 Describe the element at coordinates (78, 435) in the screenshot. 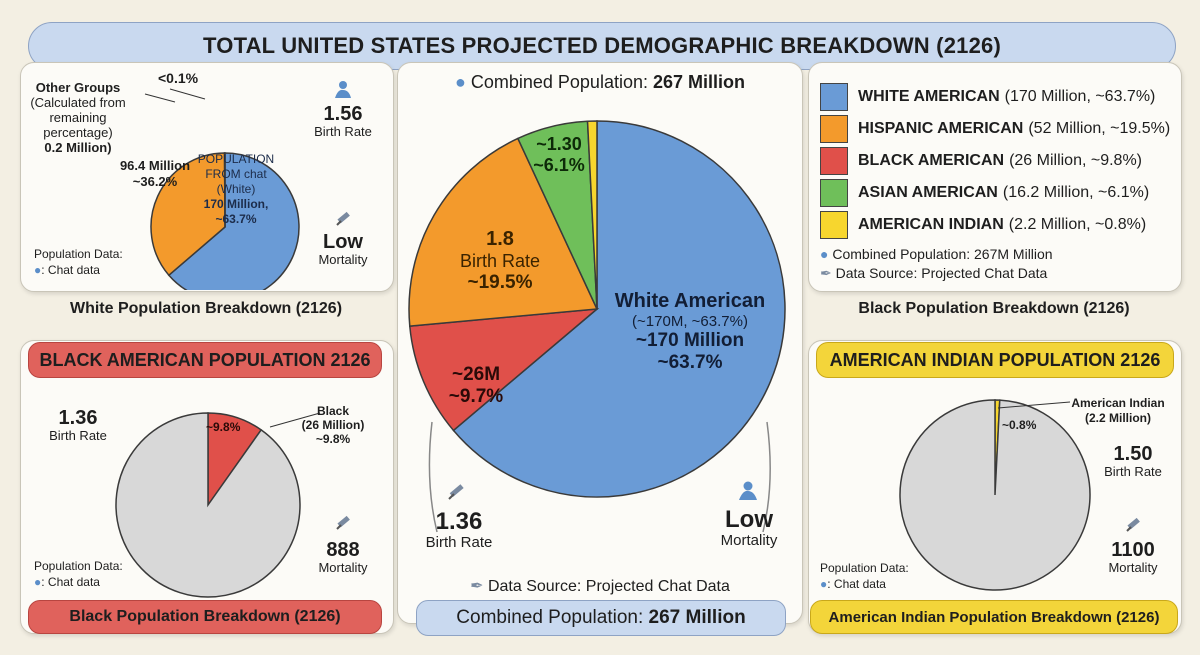

I see `black-birth-label: Birth Rate` at that location.